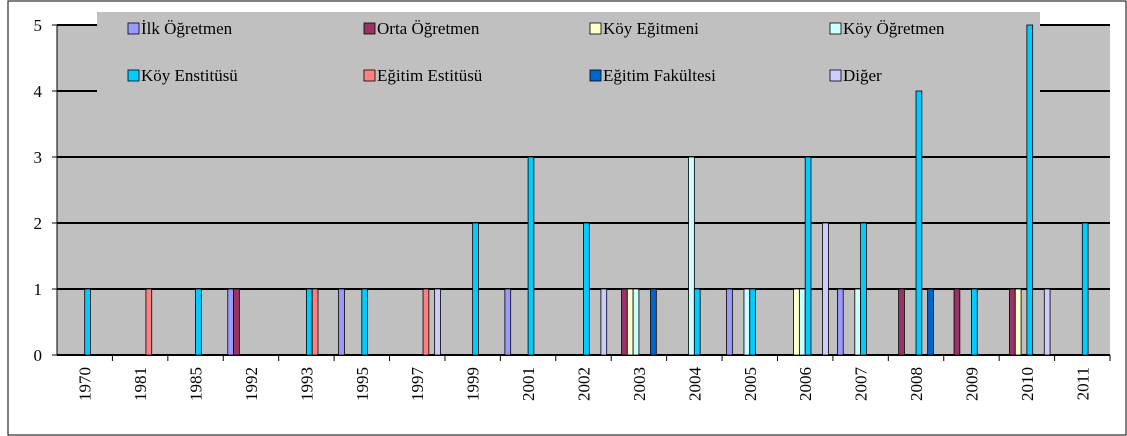 The image size is (1127, 436). What do you see at coordinates (805, 384) in the screenshot?
I see `x-tick-label: 2006` at bounding box center [805, 384].